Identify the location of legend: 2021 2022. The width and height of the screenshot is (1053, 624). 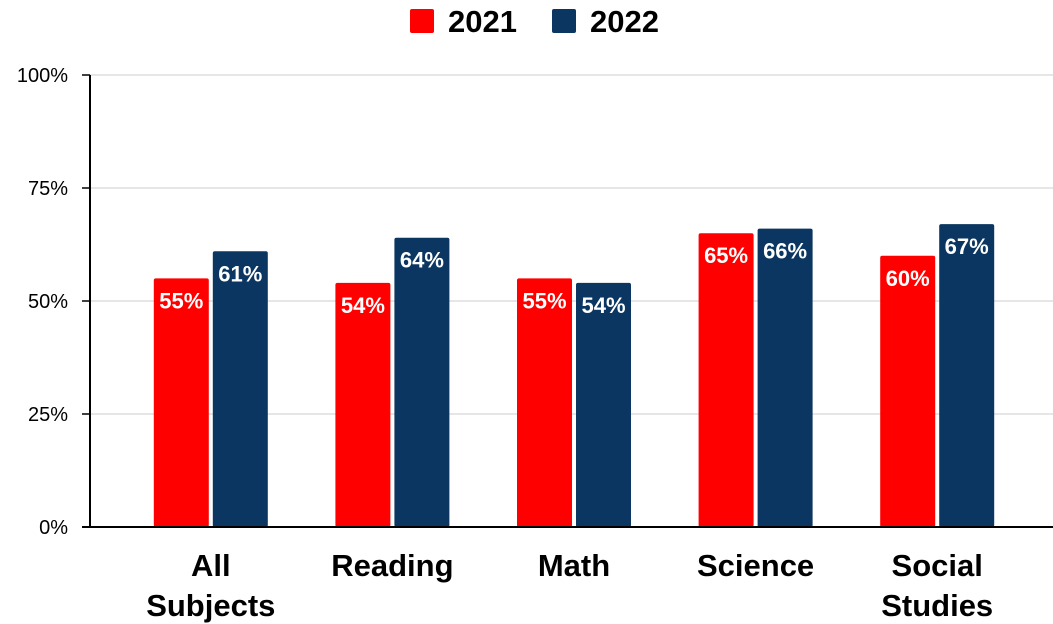
(534, 21).